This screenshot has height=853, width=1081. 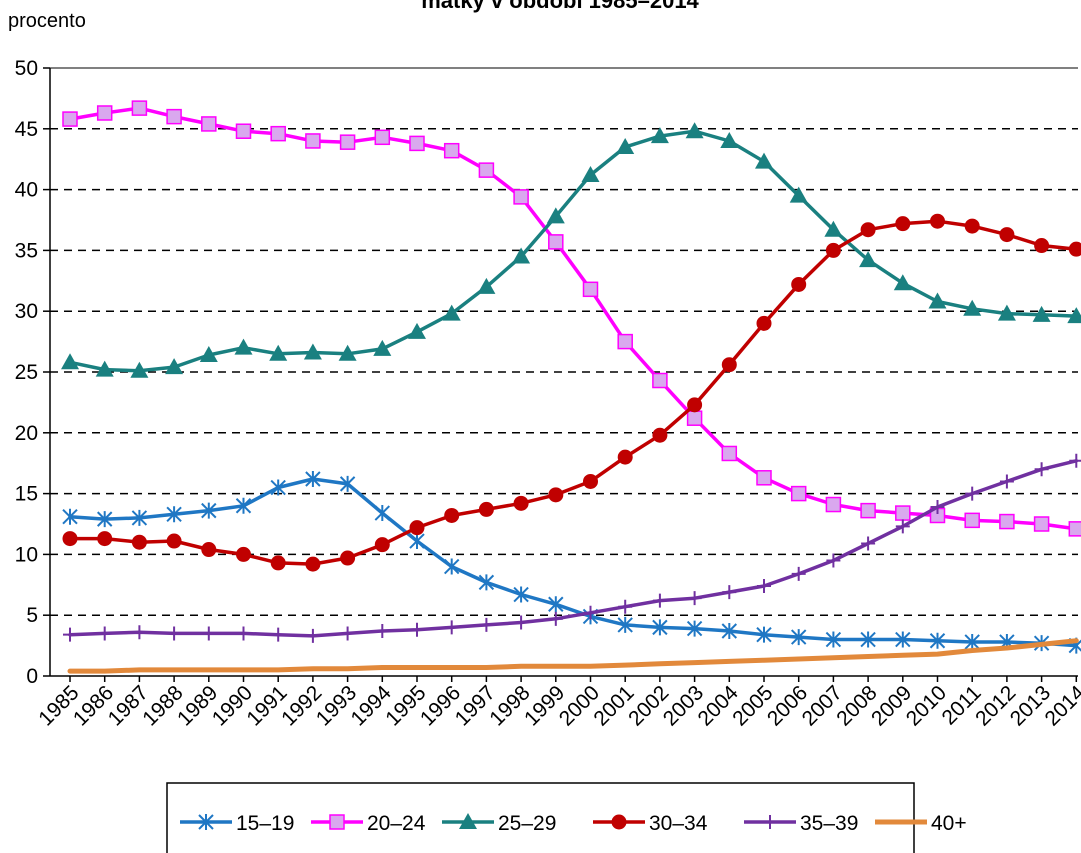 What do you see at coordinates (26, 68) in the screenshot?
I see `y-tick-label: 50` at bounding box center [26, 68].